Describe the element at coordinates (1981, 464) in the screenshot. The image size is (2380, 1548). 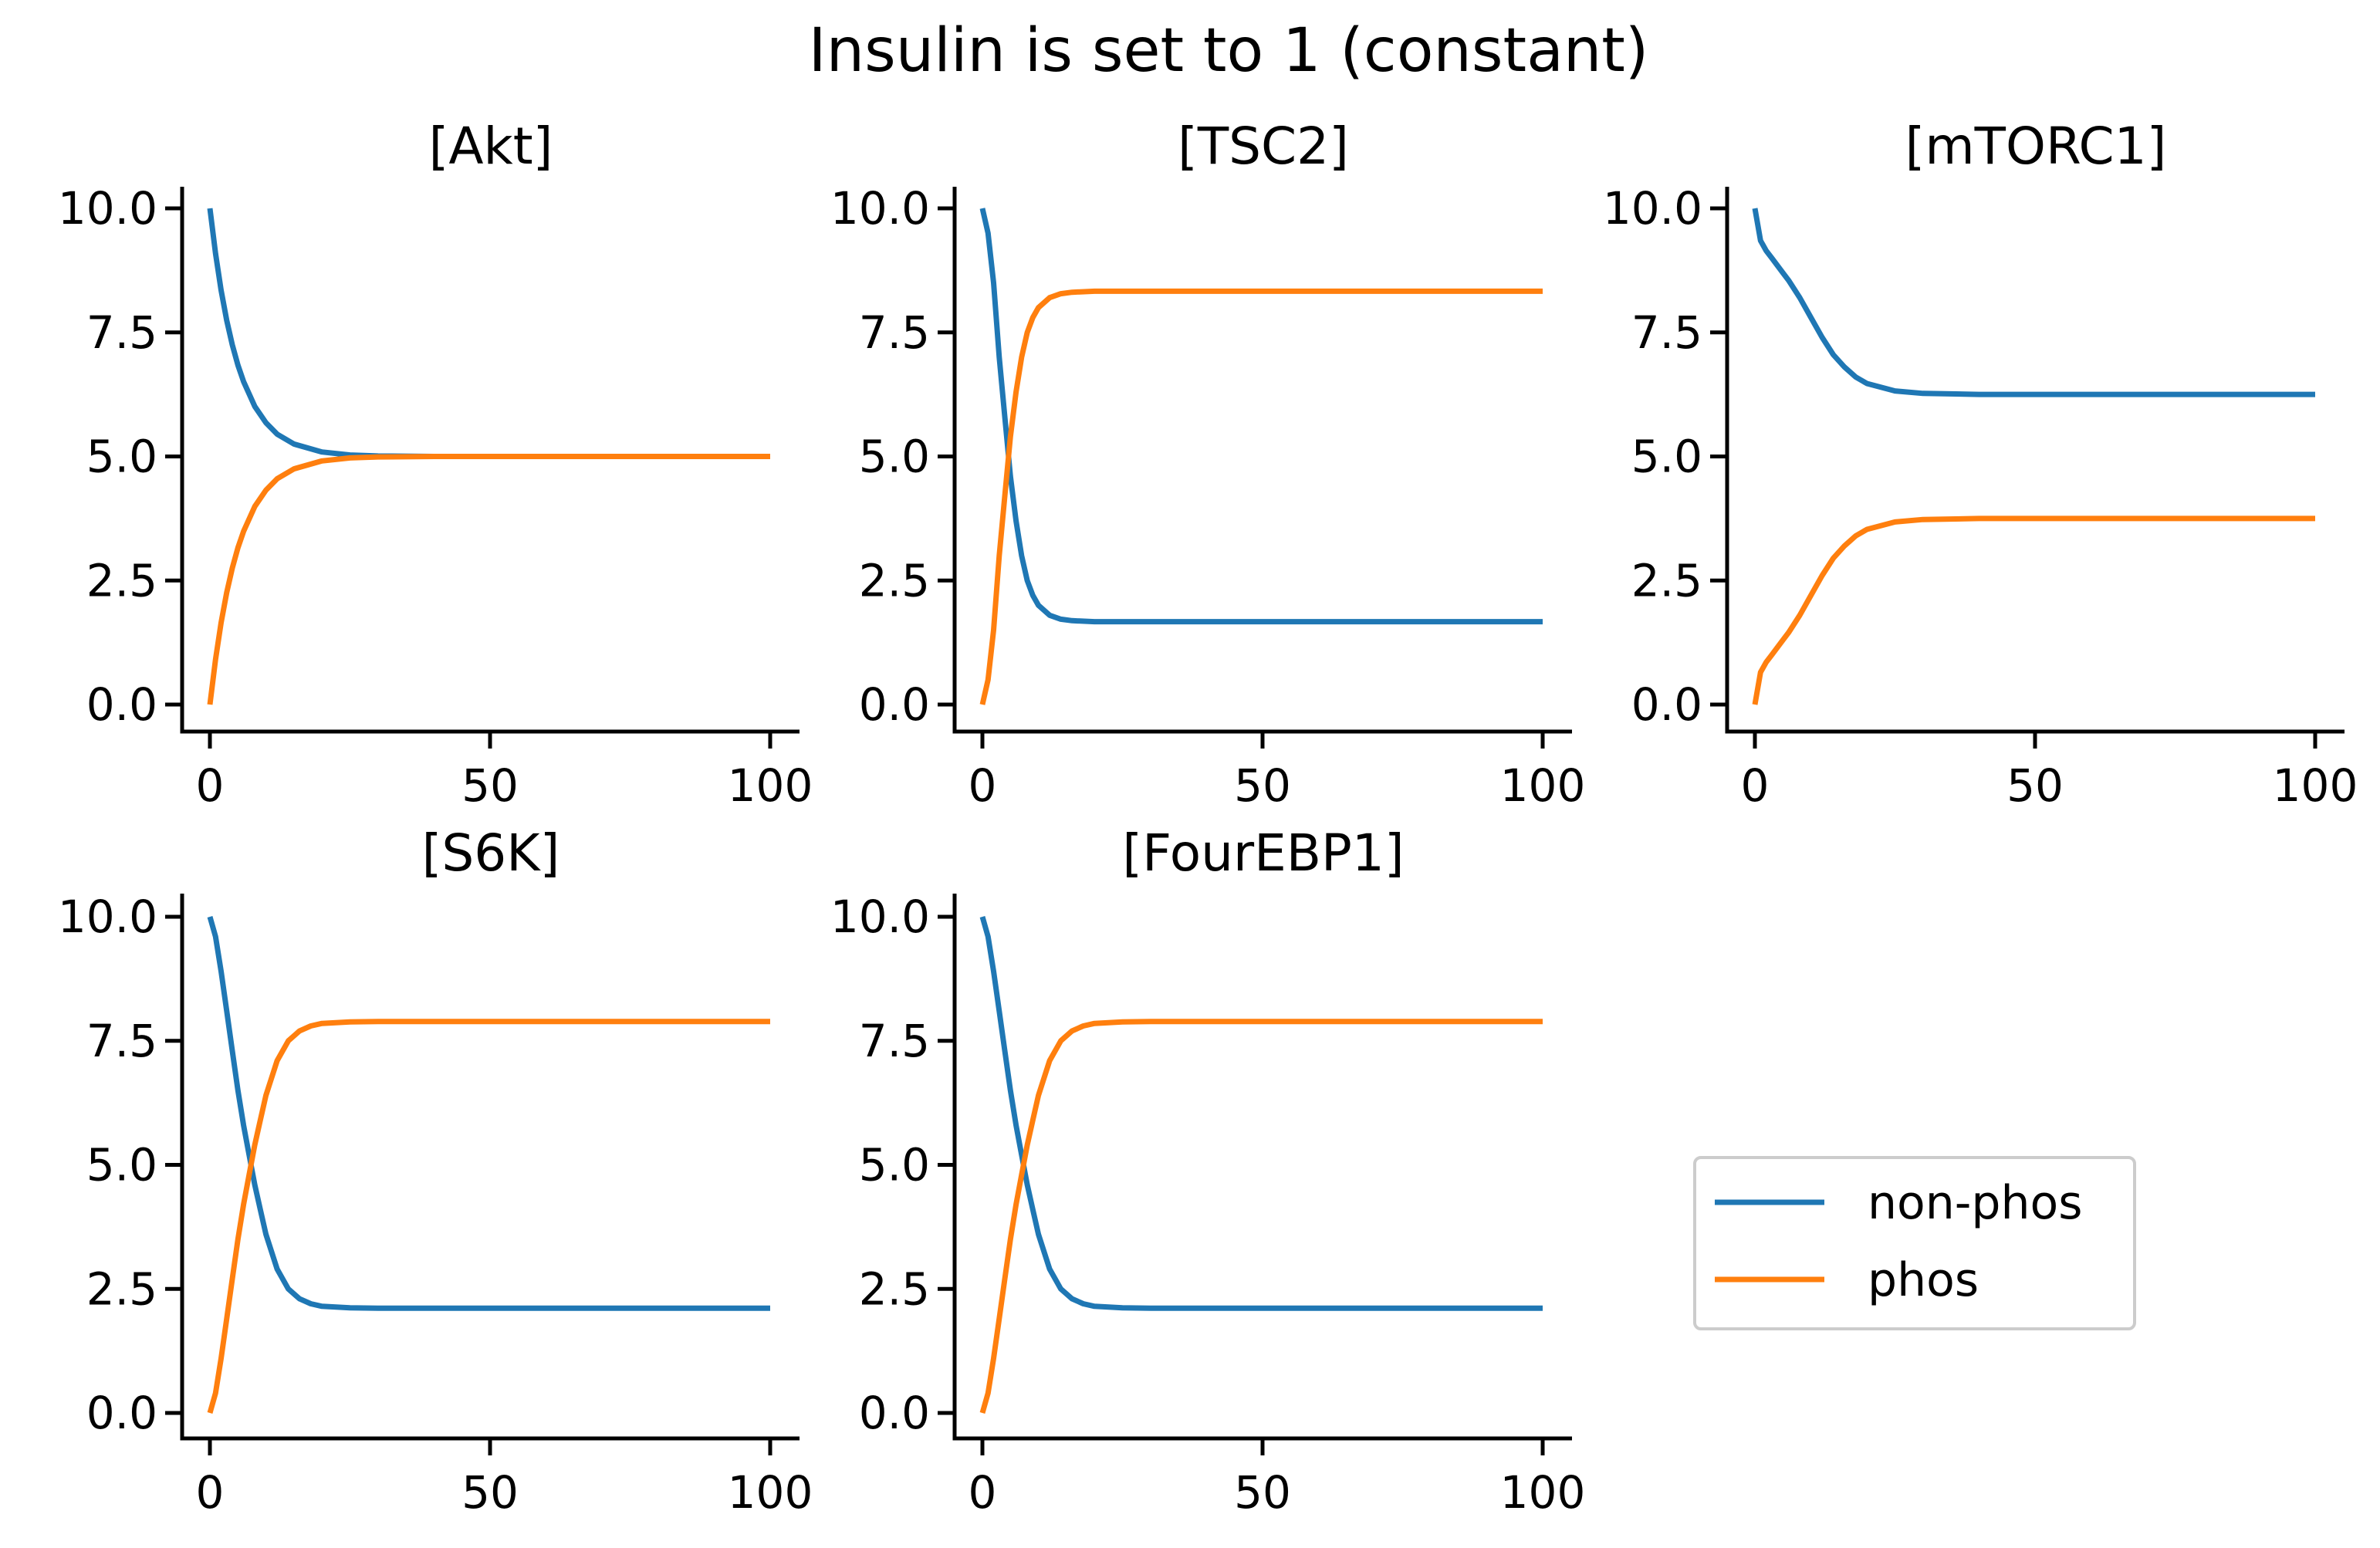
I see `subplot-mtorc1: [mTORC1] 0.0 2.5 5.0 7.5 10.0 0 50 100` at that location.